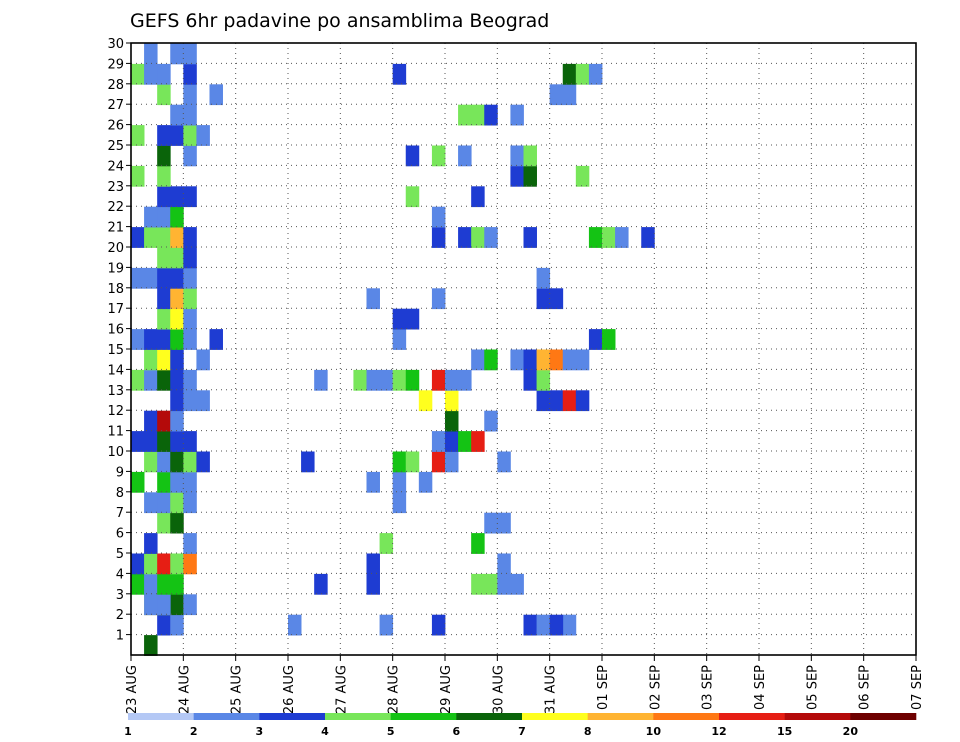 The width and height of the screenshot is (960, 742). What do you see at coordinates (115, 126) in the screenshot?
I see `y-tick-label: 26` at bounding box center [115, 126].